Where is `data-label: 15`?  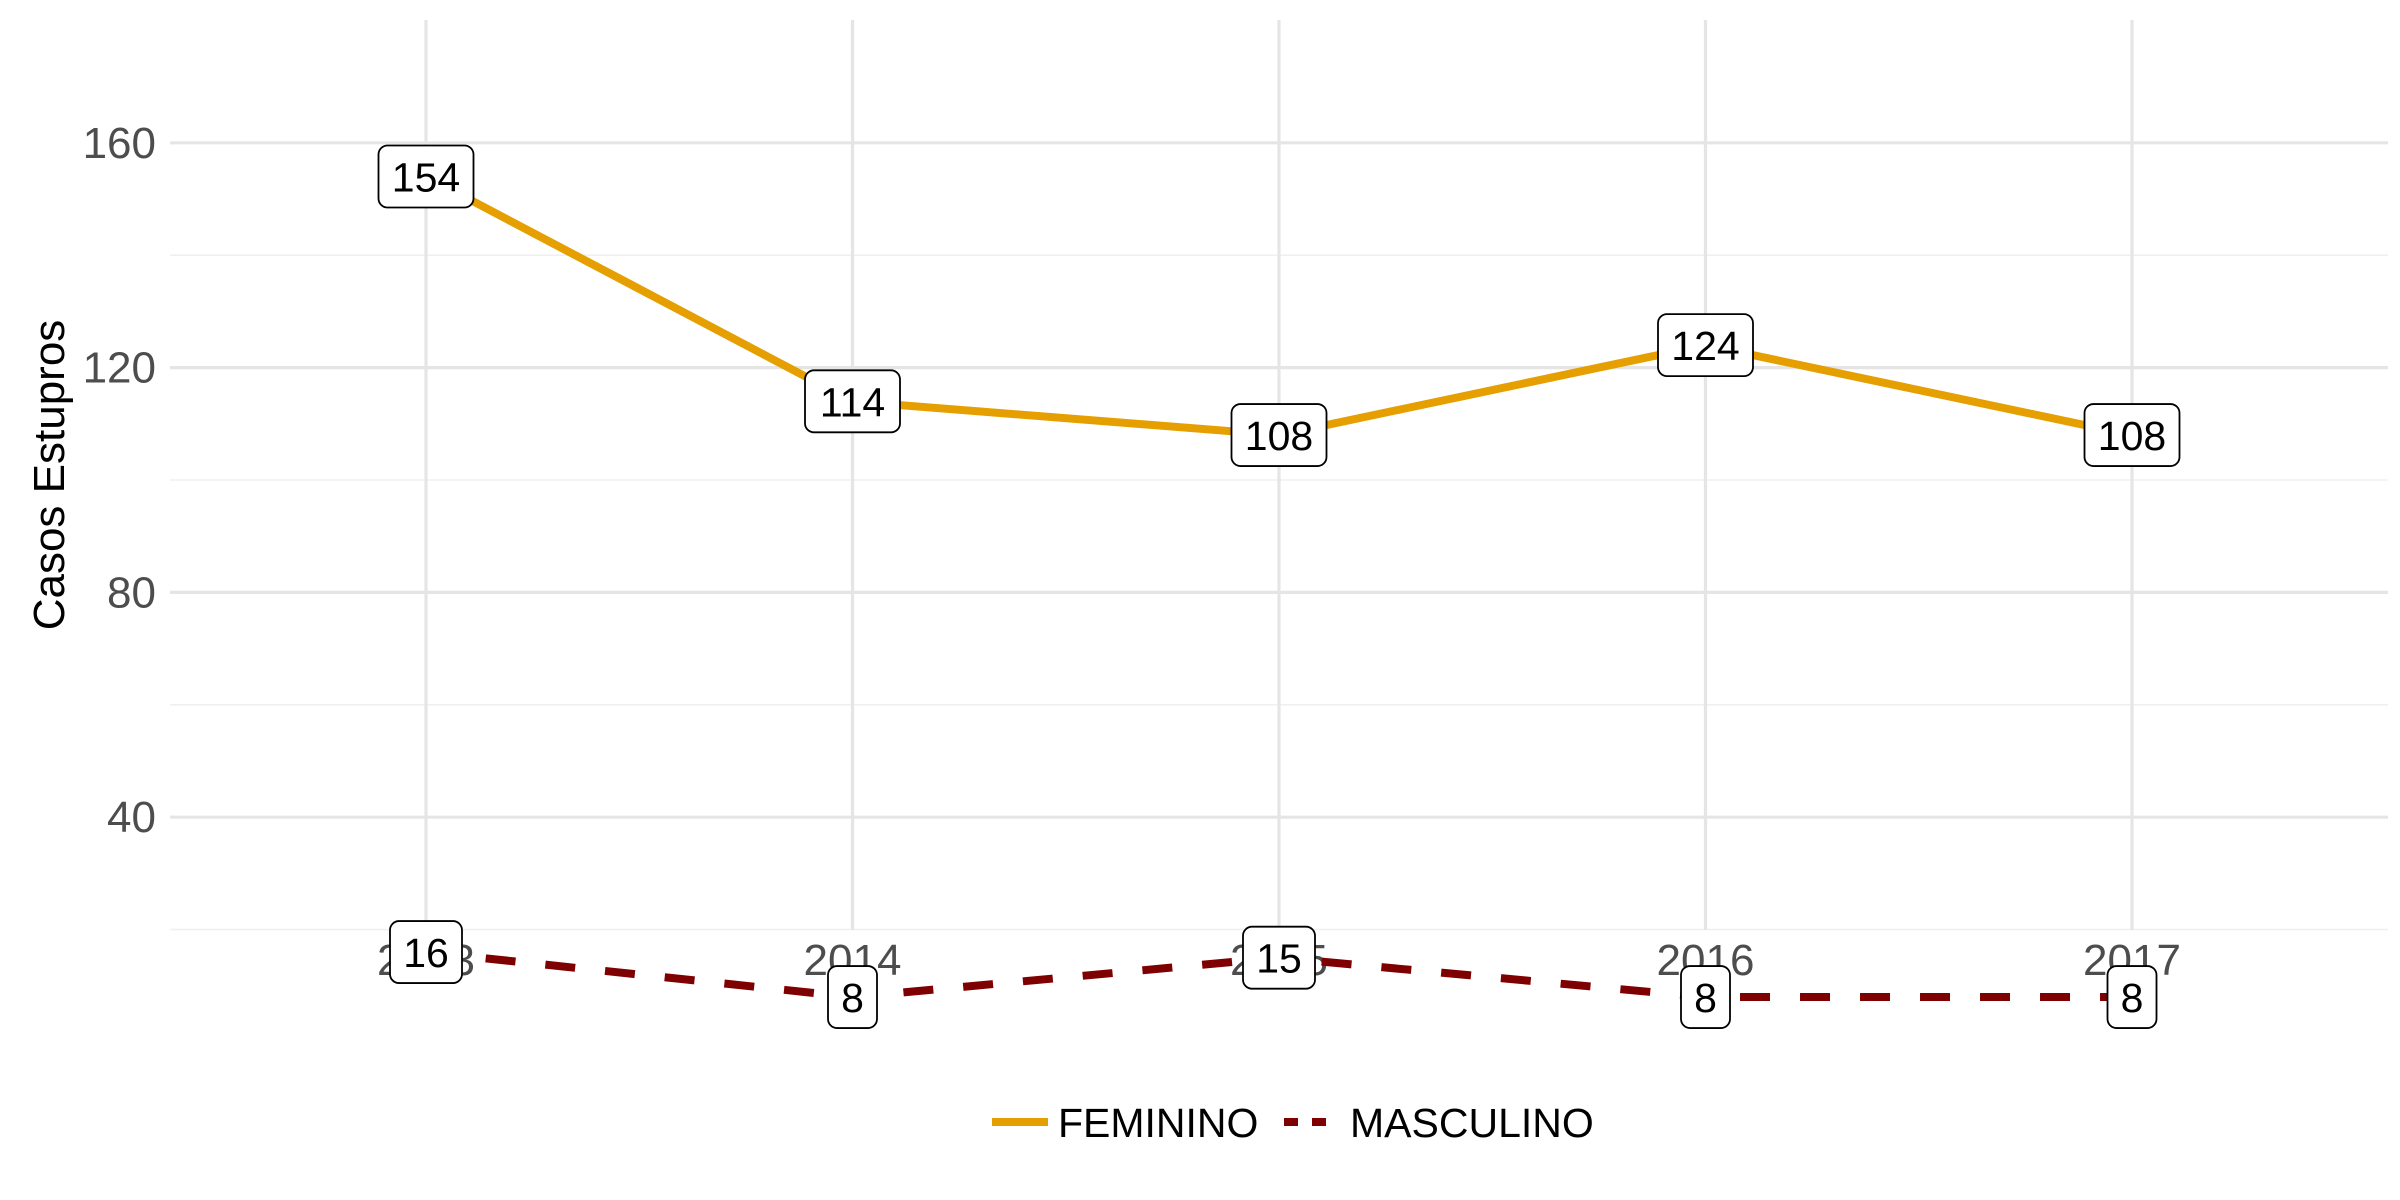
data-label: 15 is located at coordinates (1279, 957).